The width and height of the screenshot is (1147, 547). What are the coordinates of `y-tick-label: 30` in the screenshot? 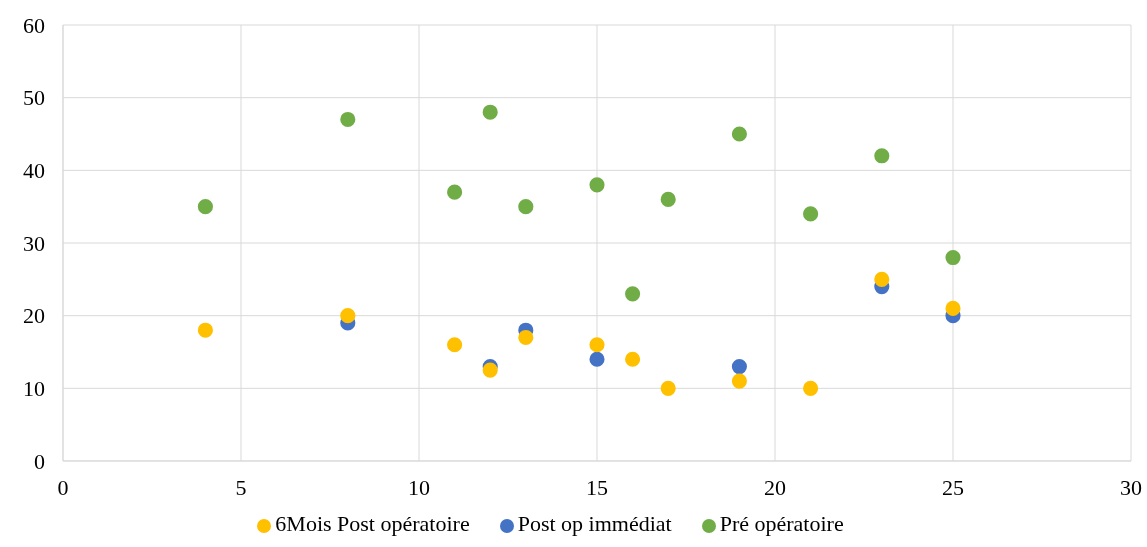 It's located at (34, 243).